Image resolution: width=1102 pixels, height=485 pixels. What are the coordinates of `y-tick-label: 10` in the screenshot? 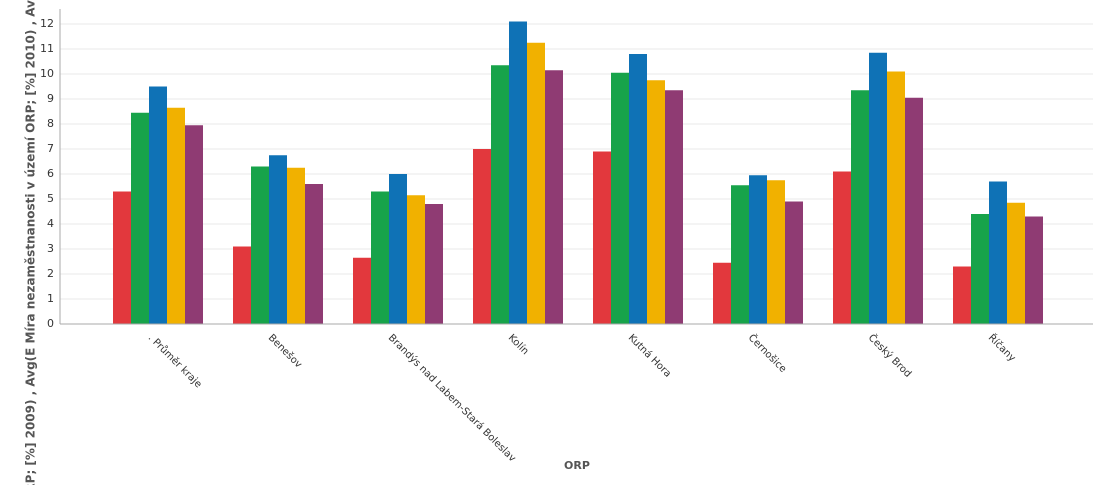 It's located at (47, 73).